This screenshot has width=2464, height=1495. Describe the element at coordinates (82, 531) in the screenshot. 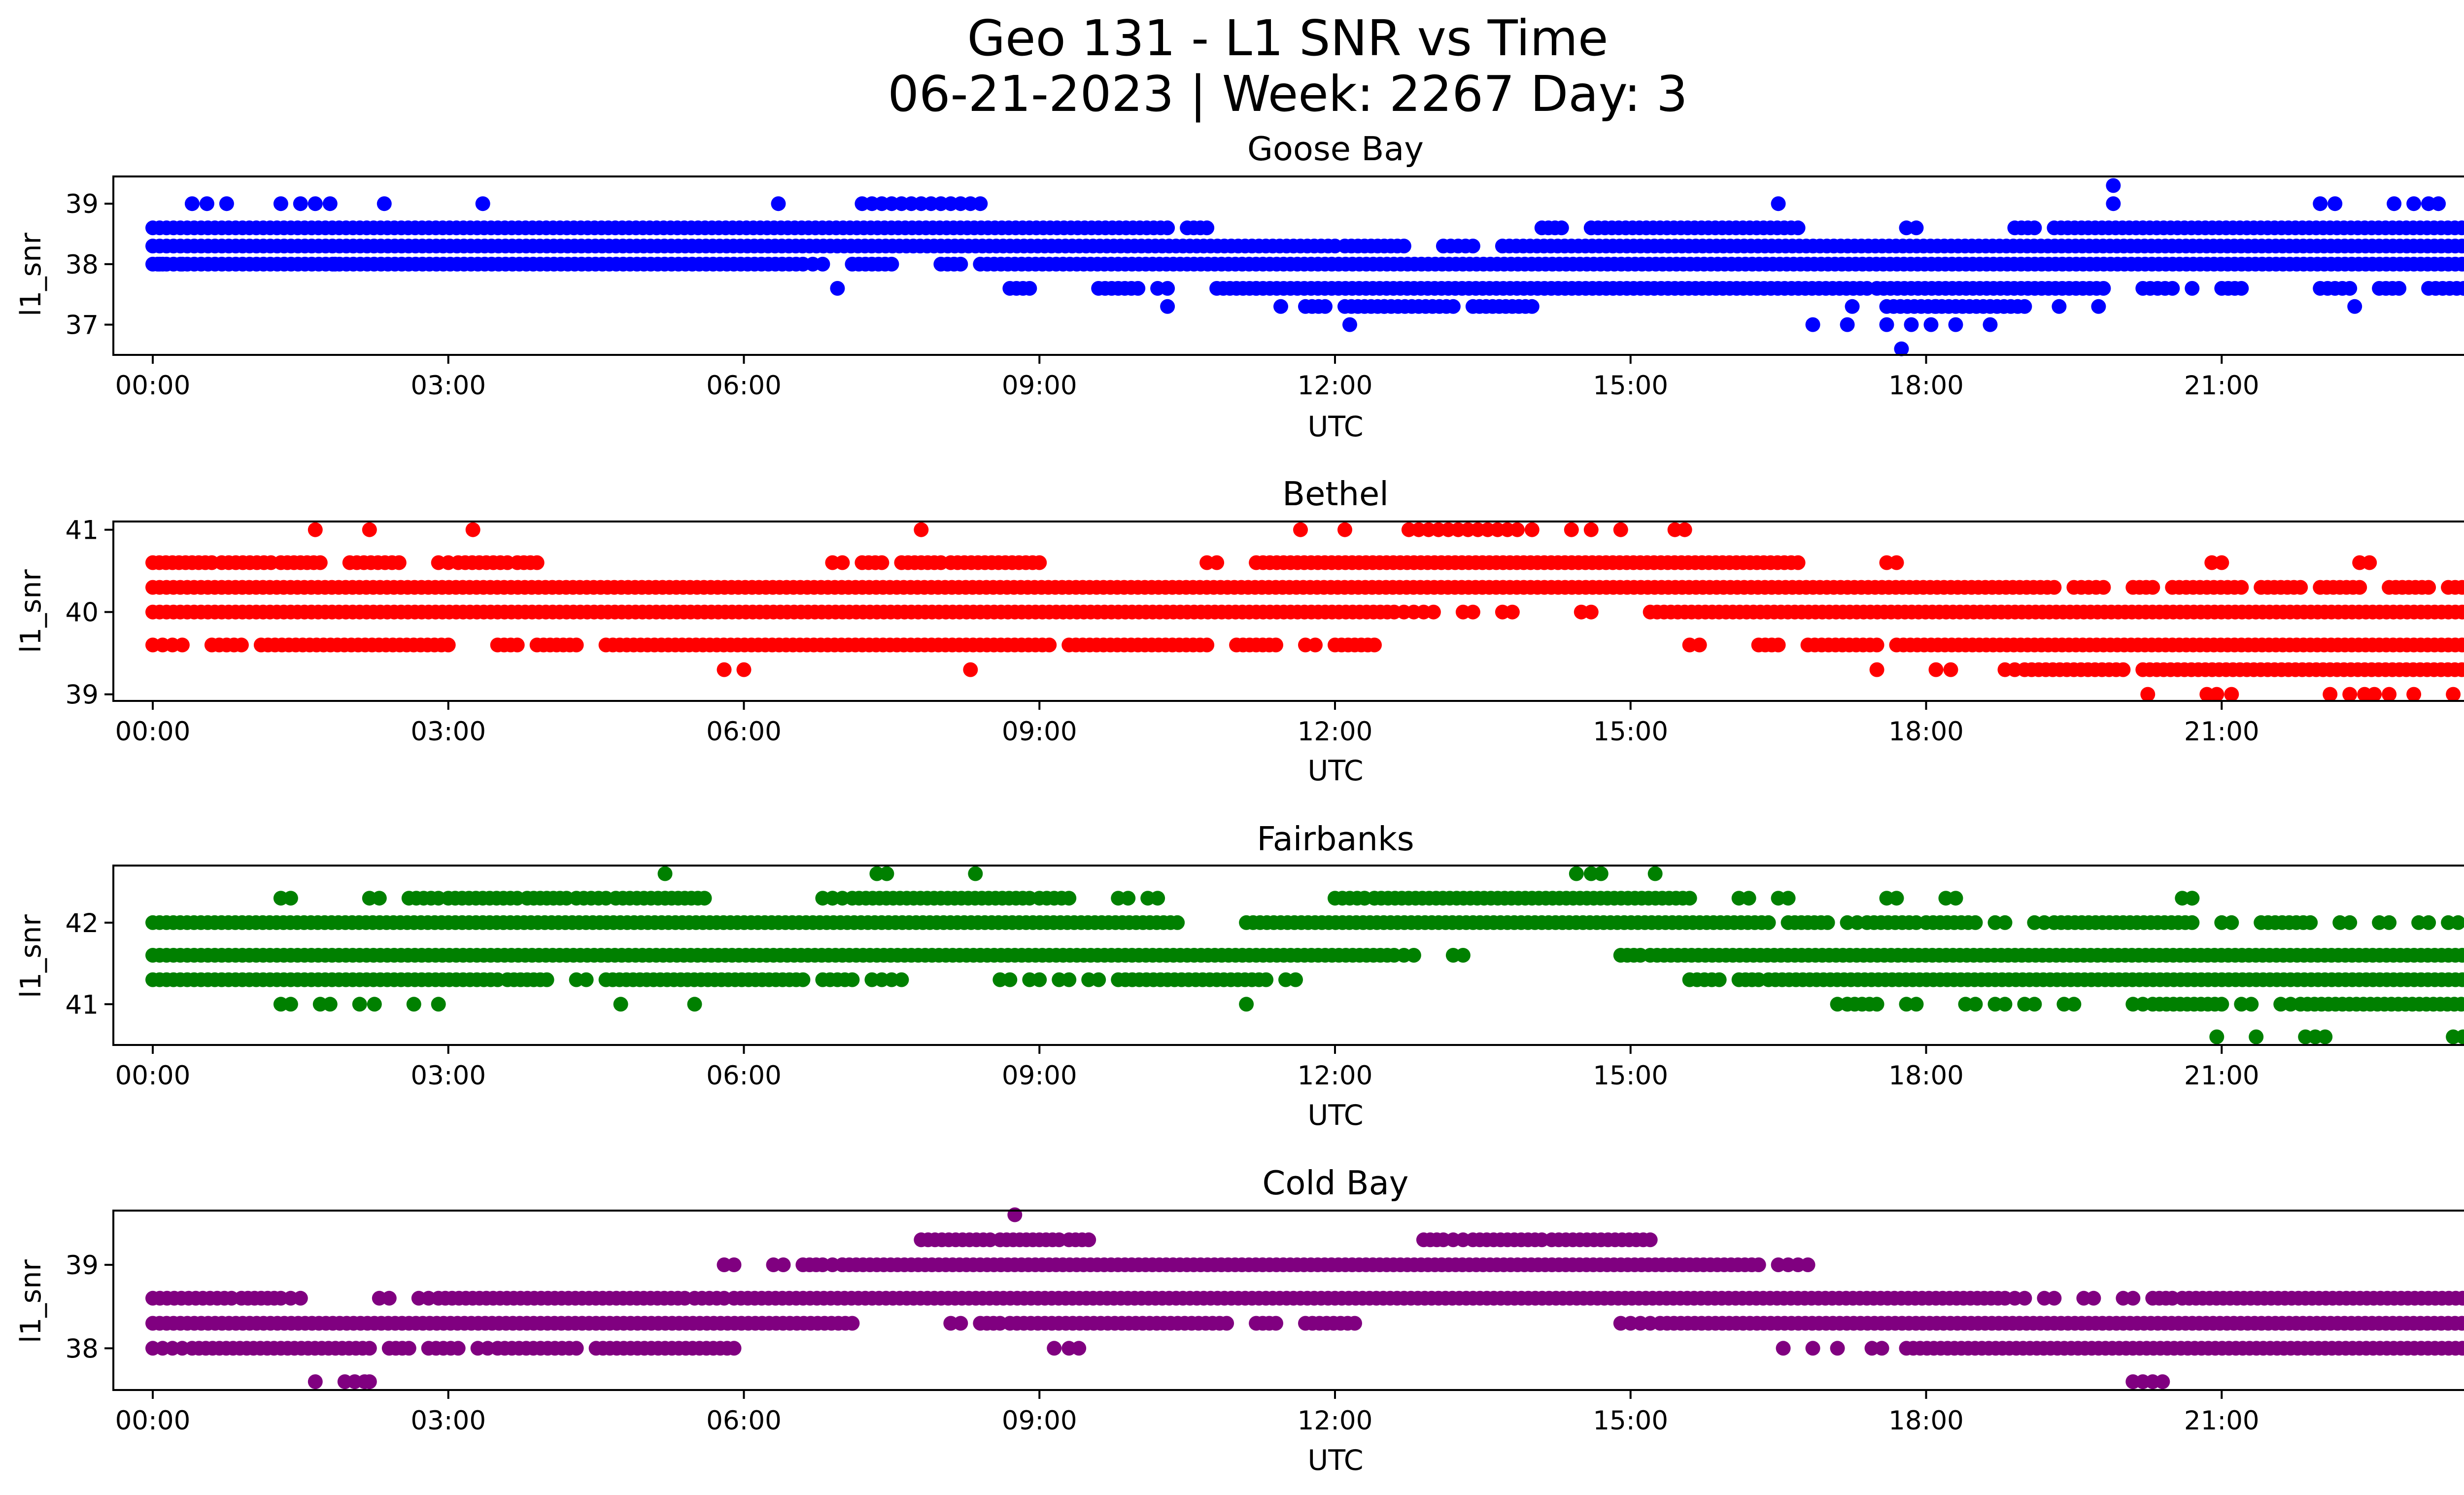

I see `y-tick-label: 41` at that location.